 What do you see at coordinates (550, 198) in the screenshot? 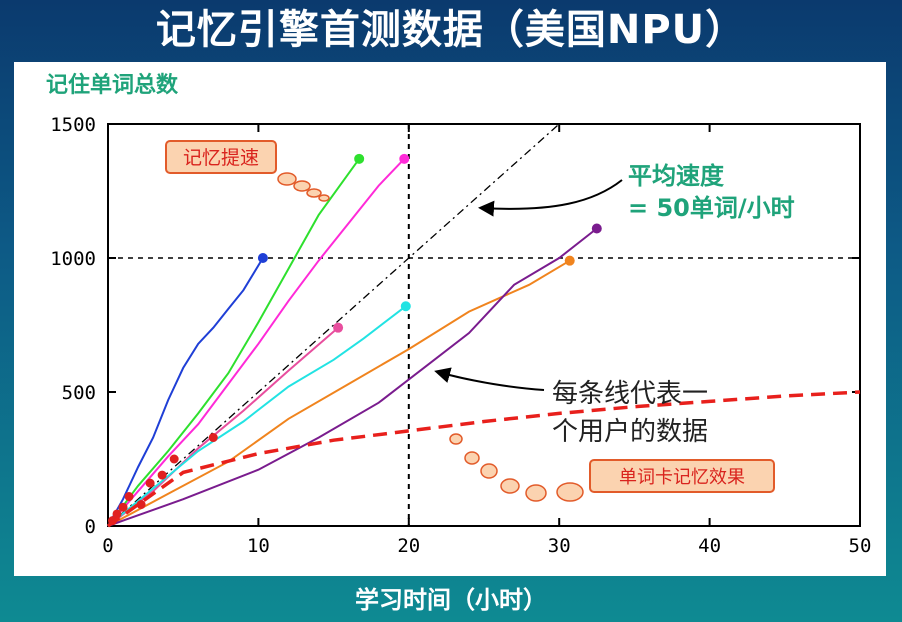
I see `avg-speed-arrow` at bounding box center [550, 198].